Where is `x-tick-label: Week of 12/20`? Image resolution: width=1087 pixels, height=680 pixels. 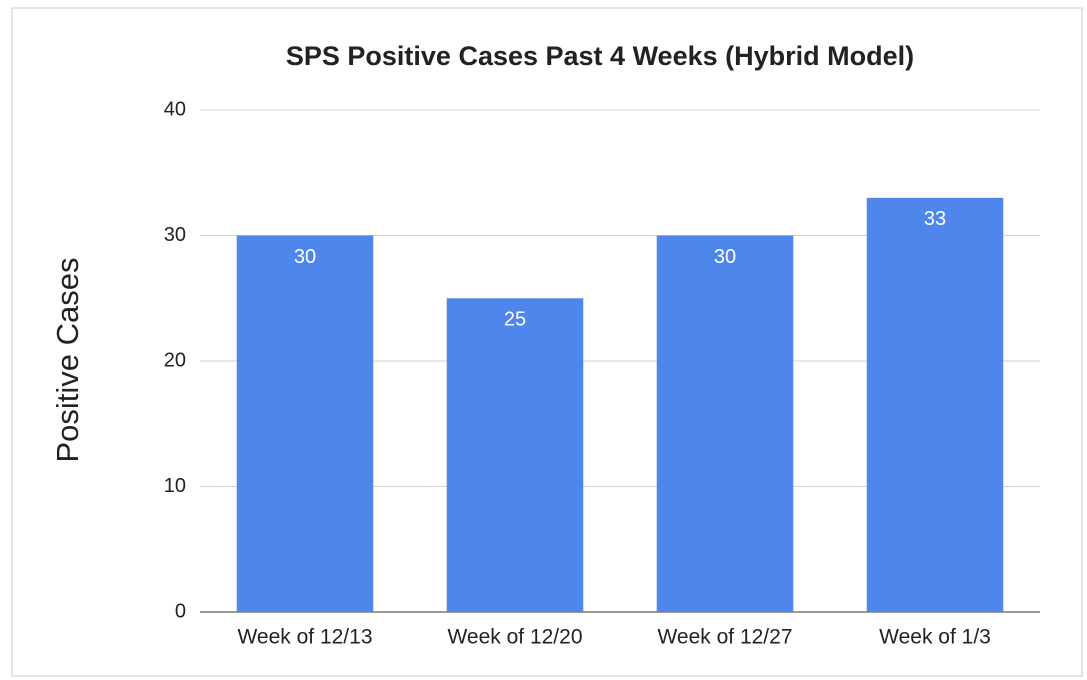
x-tick-label: Week of 12/20 is located at coordinates (514, 637).